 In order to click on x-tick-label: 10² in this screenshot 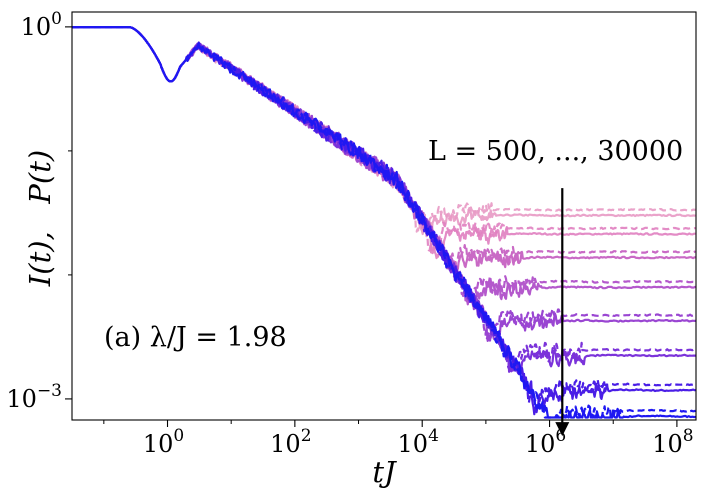, I will do `click(290, 442)`.